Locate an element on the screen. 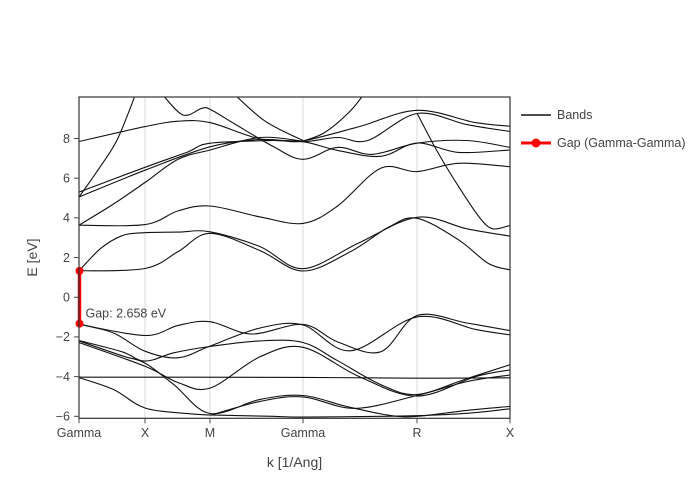 The height and width of the screenshot is (500, 700). y-tick-label--6: −6 is located at coordinates (63, 417).